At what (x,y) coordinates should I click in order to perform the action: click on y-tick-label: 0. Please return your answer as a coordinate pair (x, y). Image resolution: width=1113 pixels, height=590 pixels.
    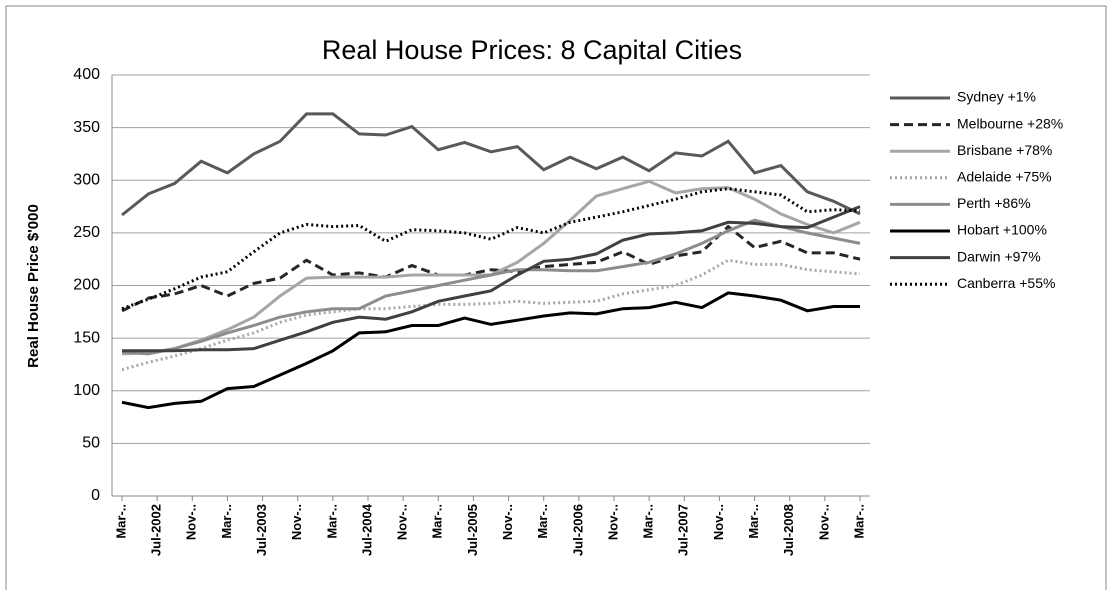
    Looking at the image, I should click on (95, 495).